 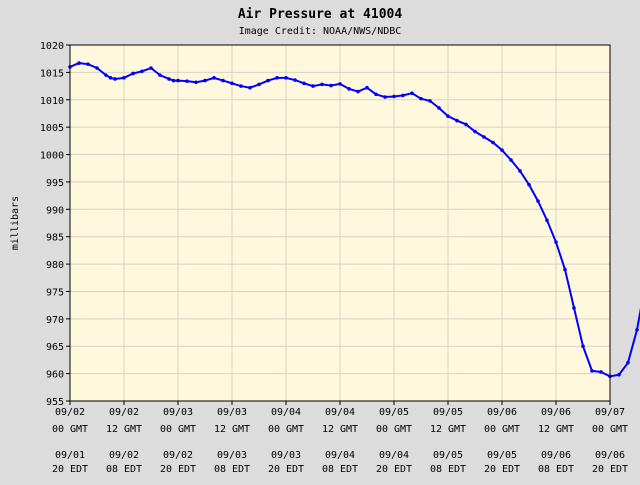 What do you see at coordinates (52, 128) in the screenshot?
I see `y-tick-label: 1005` at bounding box center [52, 128].